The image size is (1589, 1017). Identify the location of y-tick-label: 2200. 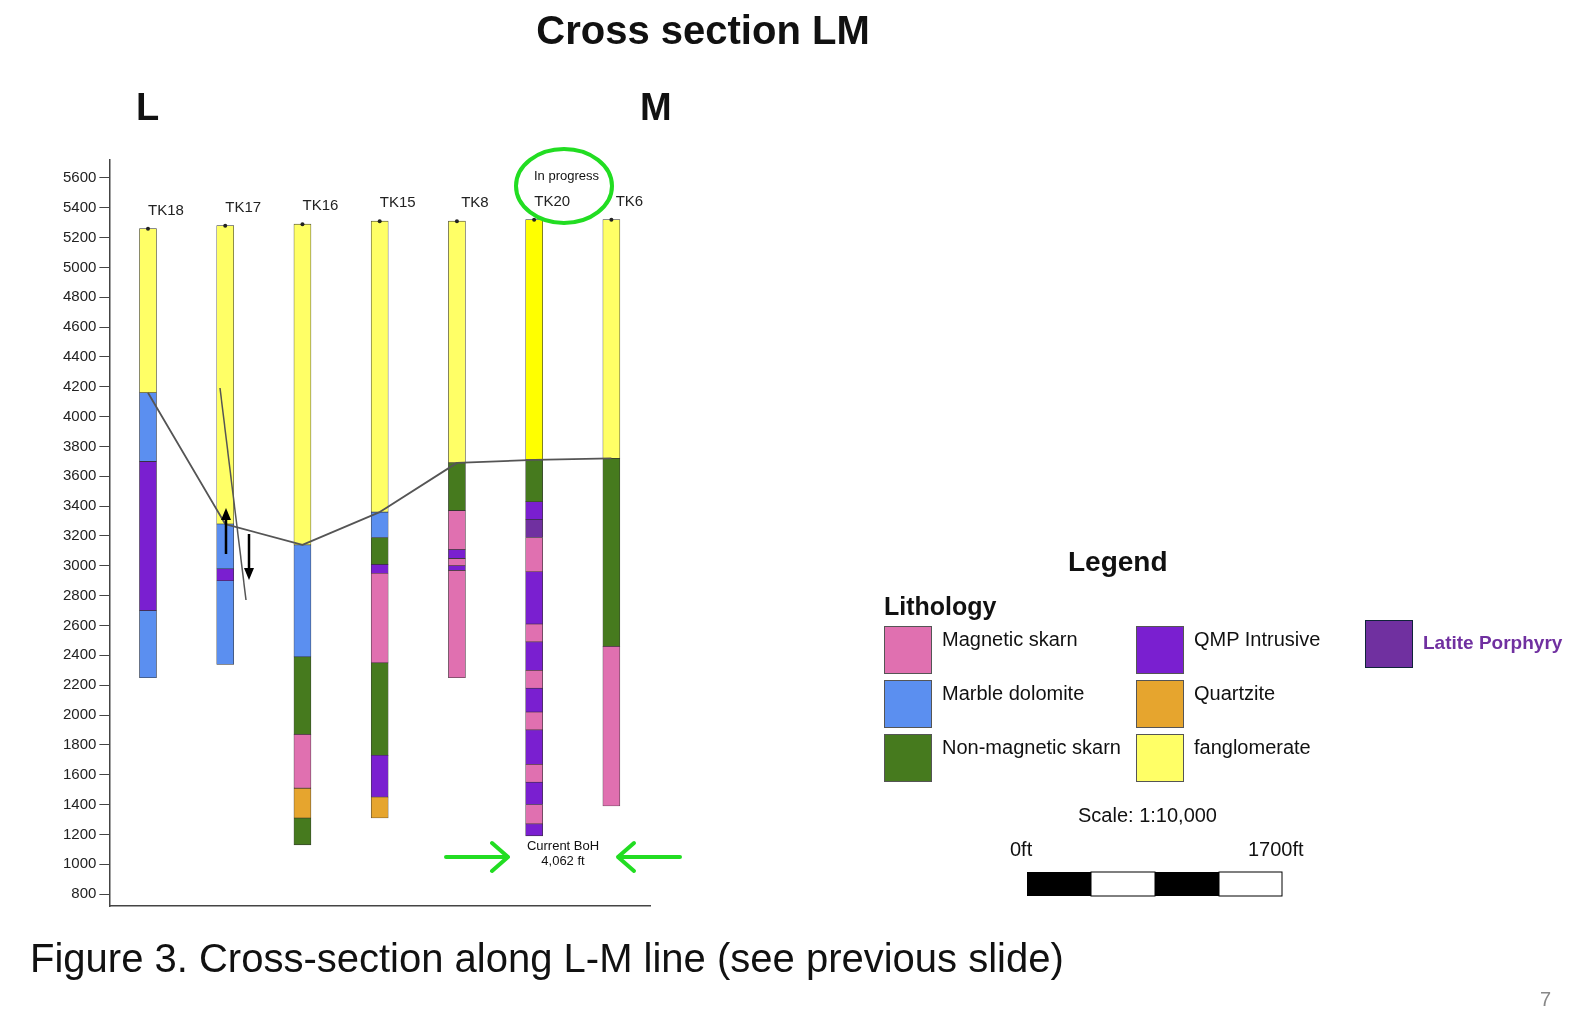
(79, 684).